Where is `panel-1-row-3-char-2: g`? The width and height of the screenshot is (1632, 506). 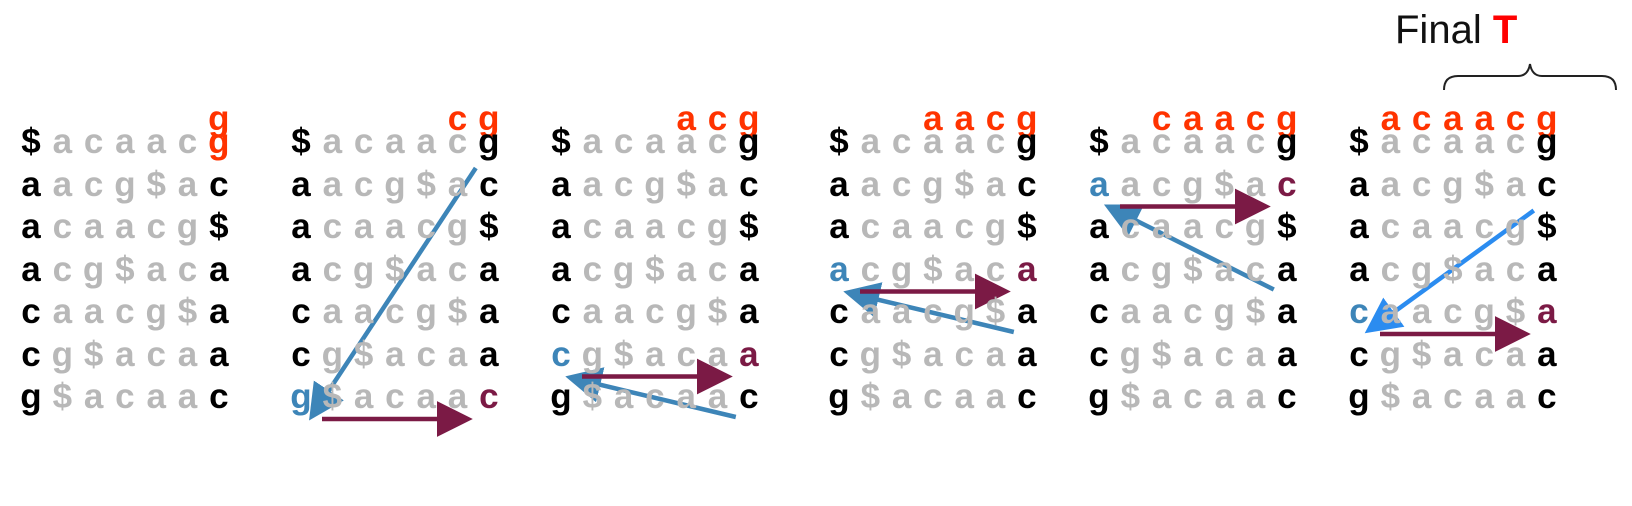
panel-1-row-3-char-2: g is located at coordinates (363, 269).